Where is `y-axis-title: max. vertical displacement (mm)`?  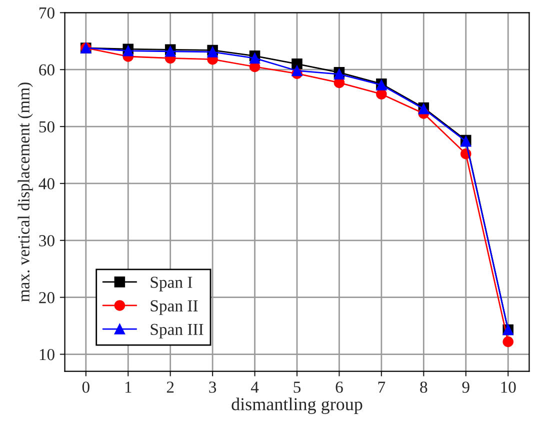
y-axis-title: max. vertical displacement (mm) is located at coordinates (25, 192).